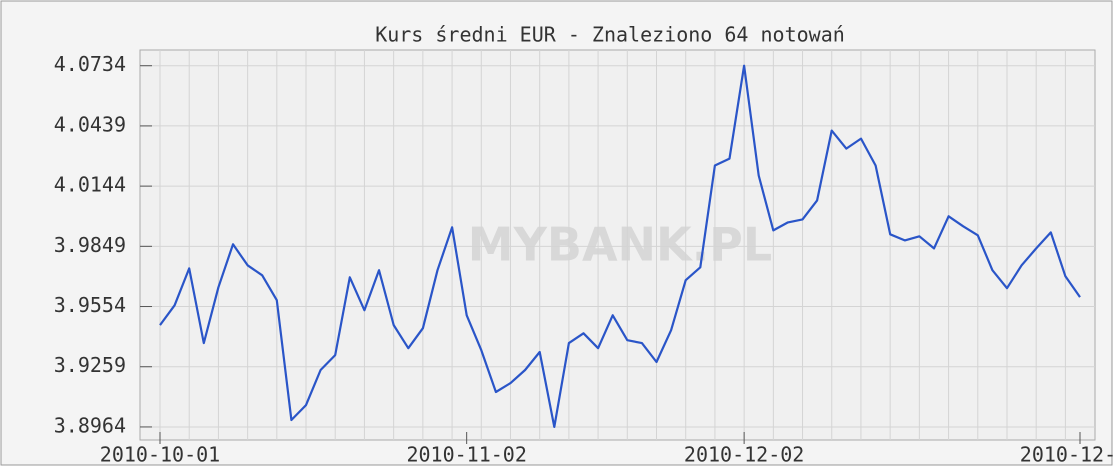 The image size is (1113, 466). Describe the element at coordinates (90, 185) in the screenshot. I see `y-tick-label: 4.0144` at that location.